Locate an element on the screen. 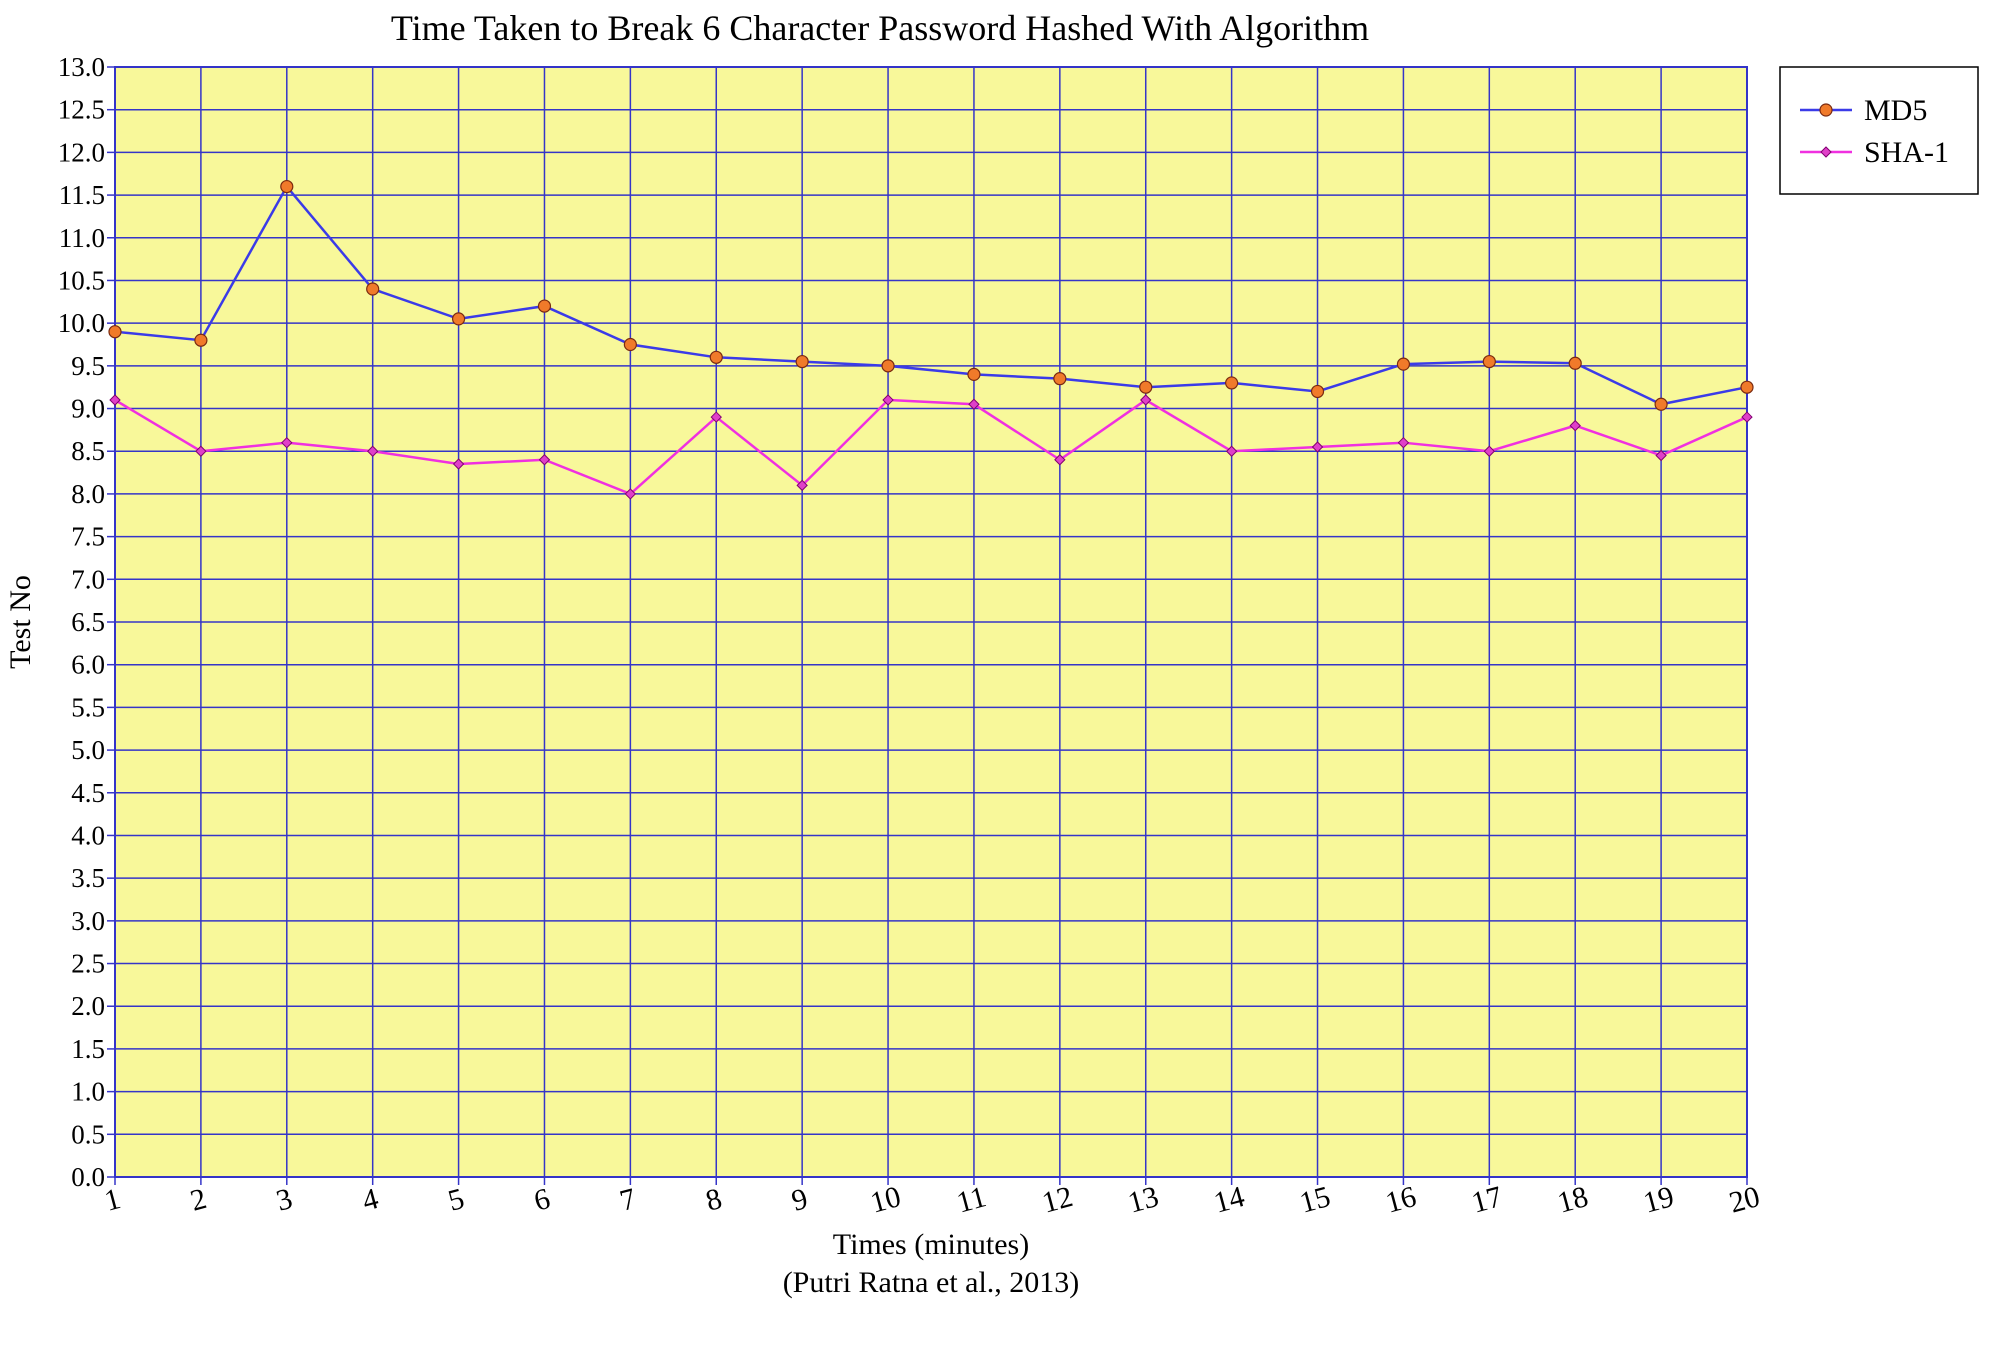 The height and width of the screenshot is (1366, 1992). y-tick-label: 5.0 is located at coordinates (88, 750).